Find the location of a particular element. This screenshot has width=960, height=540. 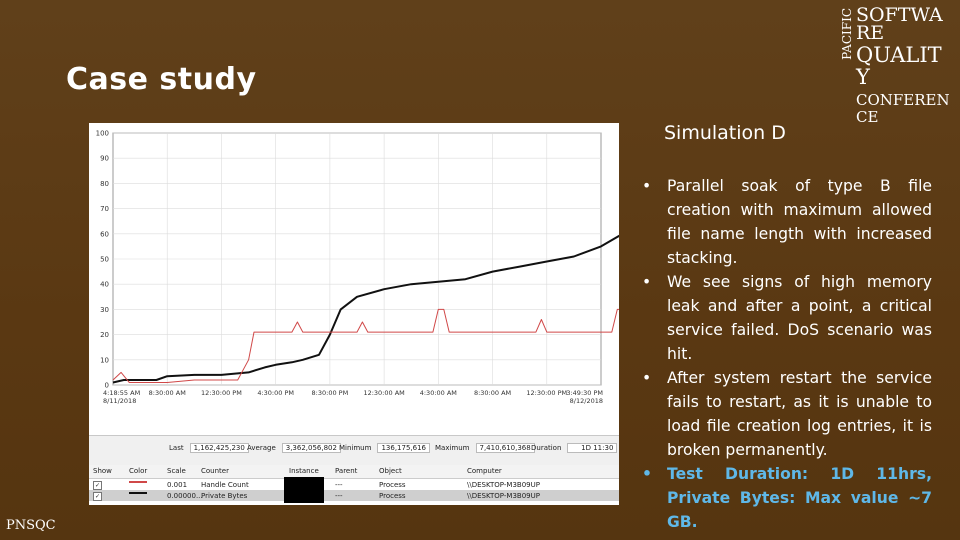

y-tick-label: 40 is located at coordinates (104, 285).